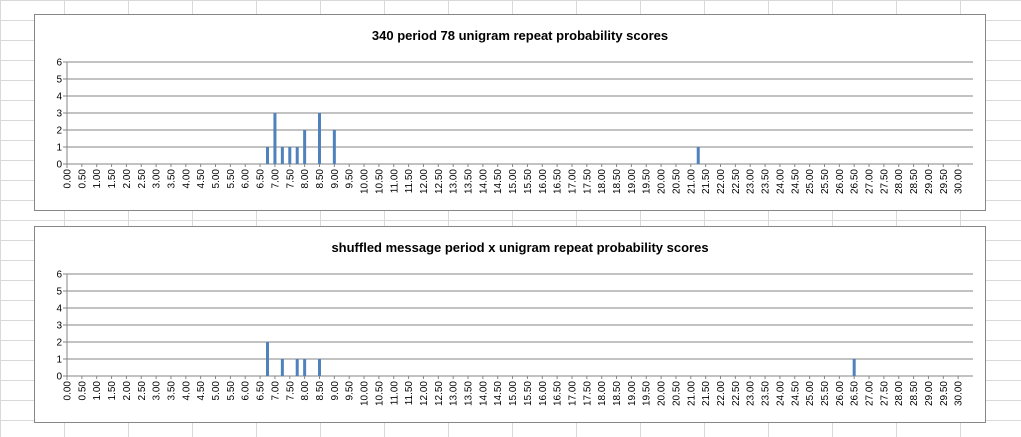 This screenshot has height=437, width=1021. Describe the element at coordinates (112, 391) in the screenshot. I see `x-tick-label: 1.50` at that location.